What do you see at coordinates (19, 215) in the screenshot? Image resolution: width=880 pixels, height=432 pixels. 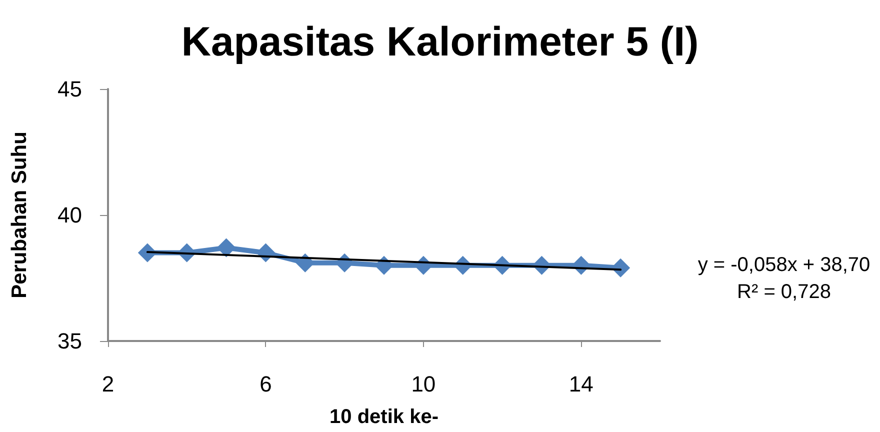 I see `y-axis-title: Perubahan Suhu` at bounding box center [19, 215].